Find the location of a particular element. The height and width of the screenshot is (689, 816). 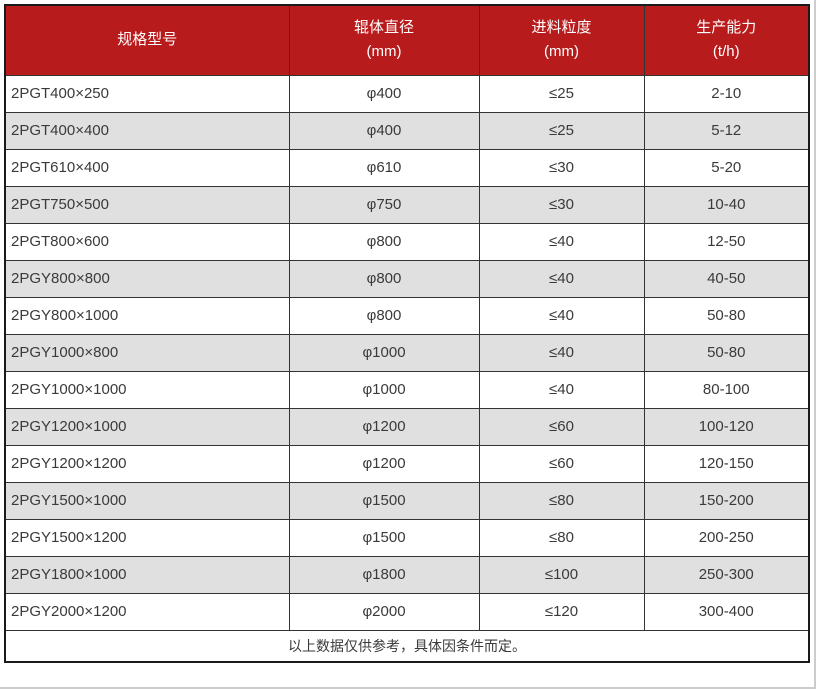

feed-size-cell: ≤120 is located at coordinates (561, 611).